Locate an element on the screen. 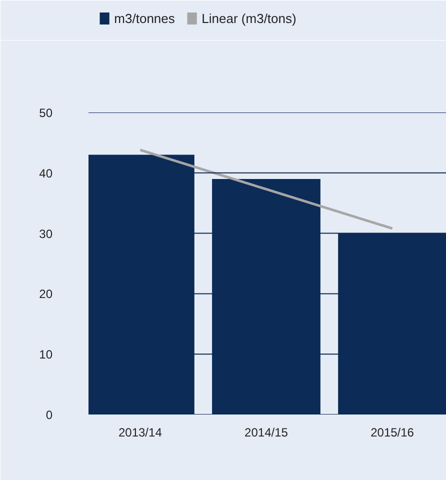 The width and height of the screenshot is (446, 480). x-tick-label: 2013/14 is located at coordinates (140, 433).